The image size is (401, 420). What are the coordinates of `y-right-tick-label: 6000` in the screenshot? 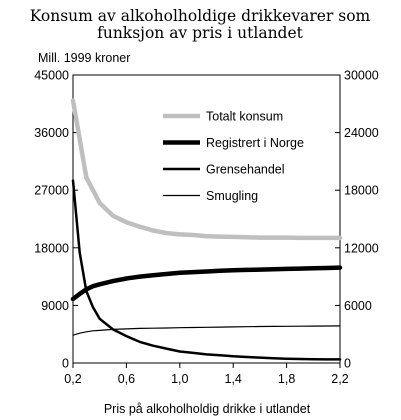 It's located at (358, 306).